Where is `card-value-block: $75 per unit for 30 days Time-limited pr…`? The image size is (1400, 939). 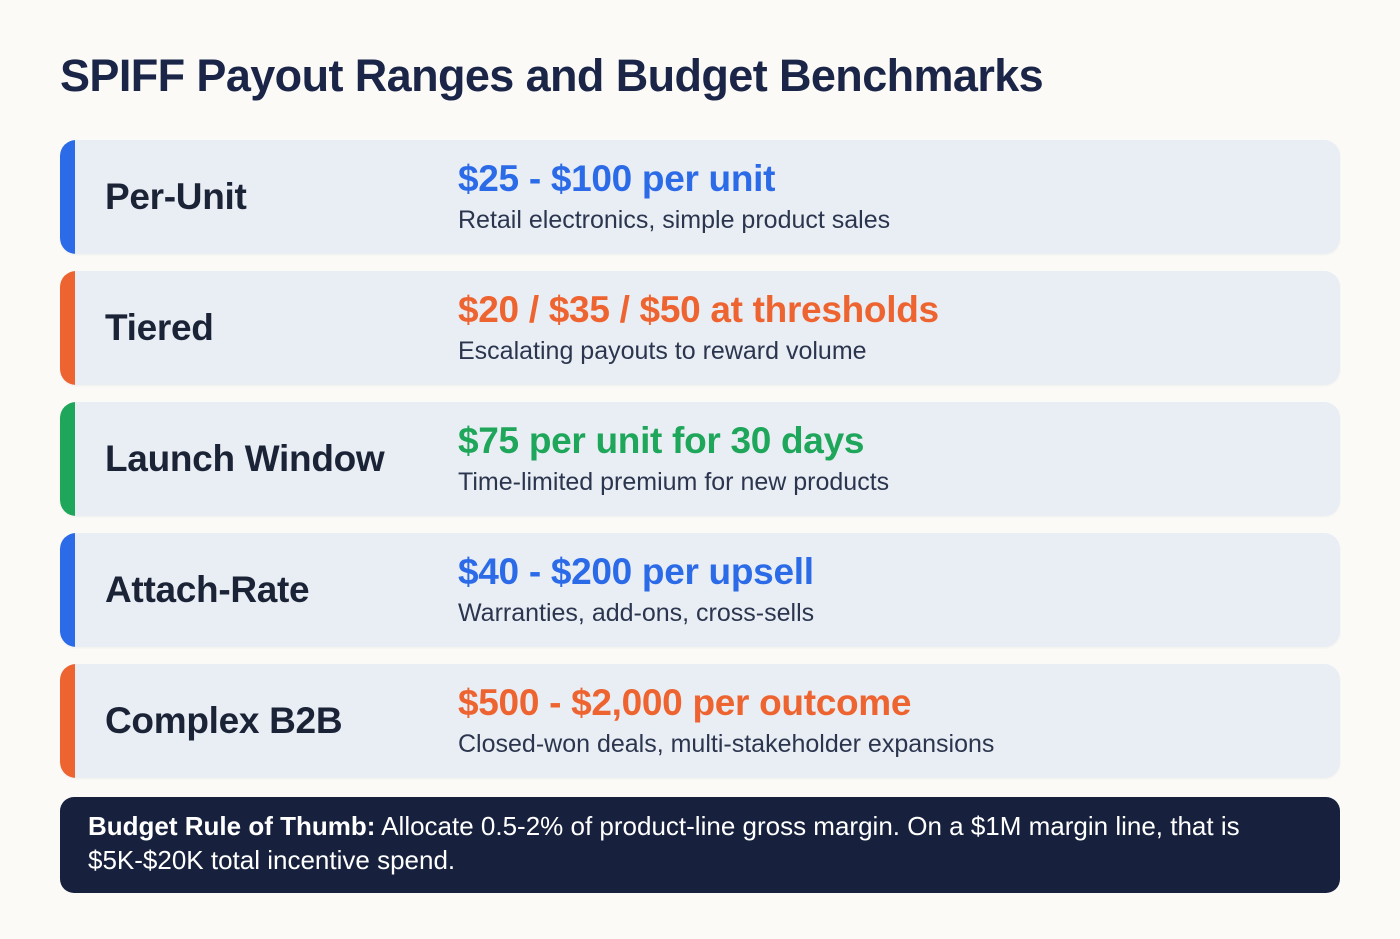
card-value-block: $75 per unit for 30 days Time-limited pr… is located at coordinates (674, 458).